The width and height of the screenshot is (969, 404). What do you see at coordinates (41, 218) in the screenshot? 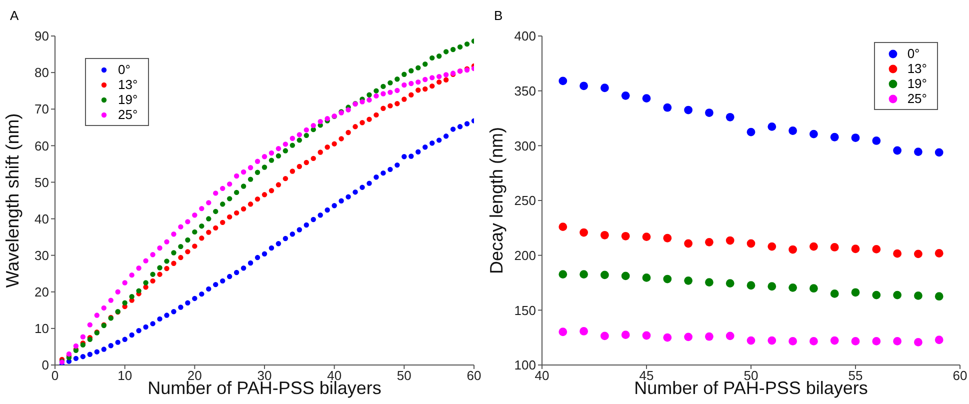
I see `y-tick-label: 40` at bounding box center [41, 218].